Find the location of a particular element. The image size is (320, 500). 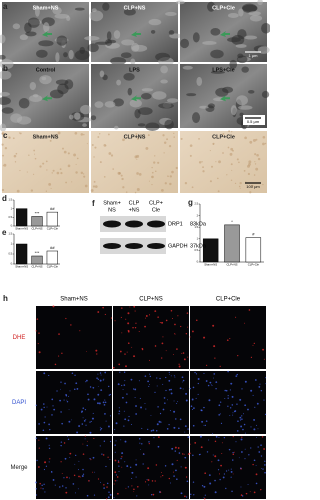

y-tick-label: 1 is located at coordinates (198, 238).